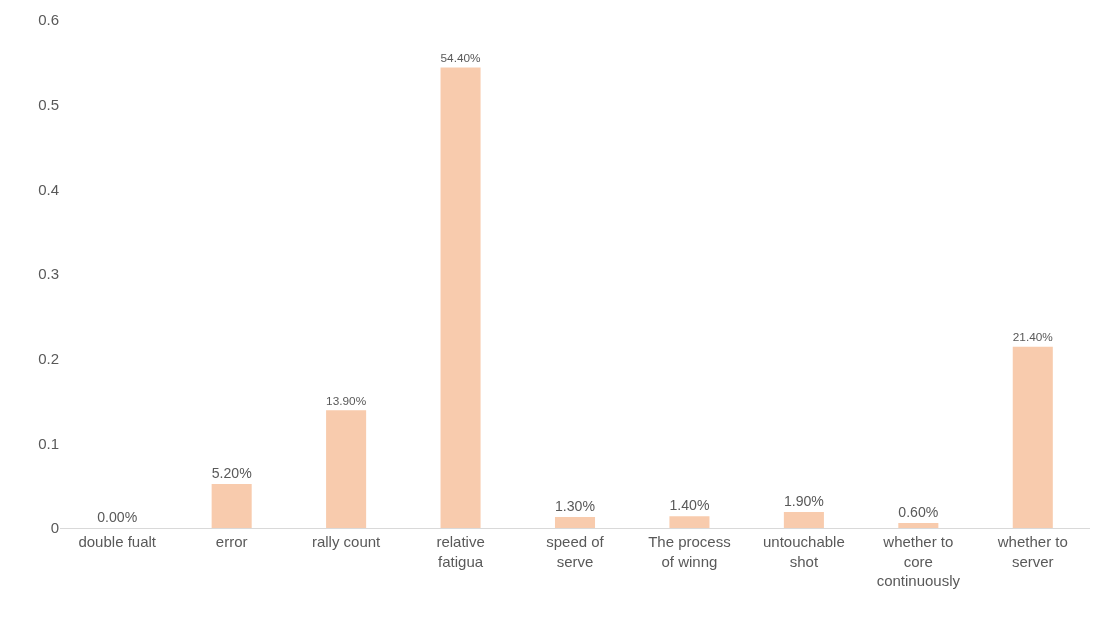 This screenshot has height=628, width=1110. What do you see at coordinates (460, 551) in the screenshot?
I see `x-tick-label: relative fatigua` at bounding box center [460, 551].